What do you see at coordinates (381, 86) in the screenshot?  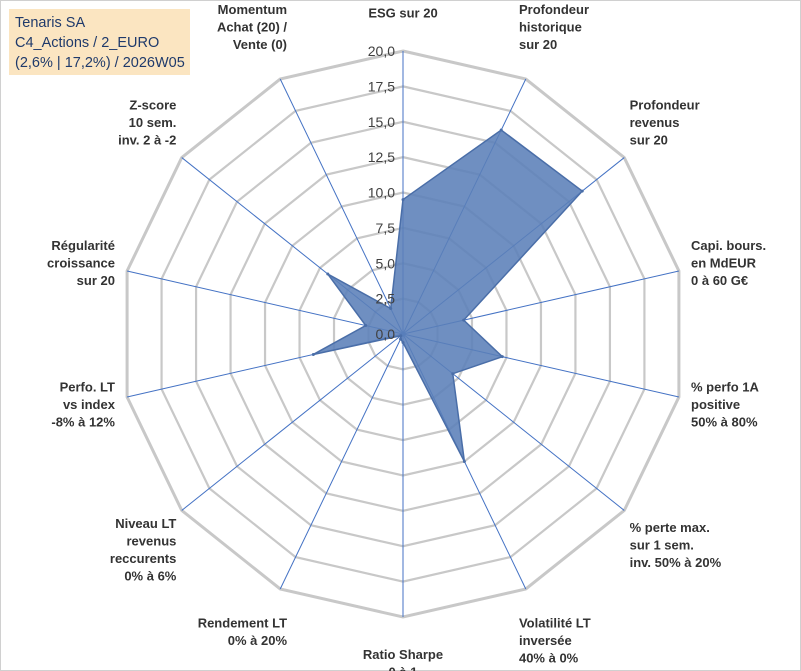 I see `tick-label: 17,5` at bounding box center [381, 86].